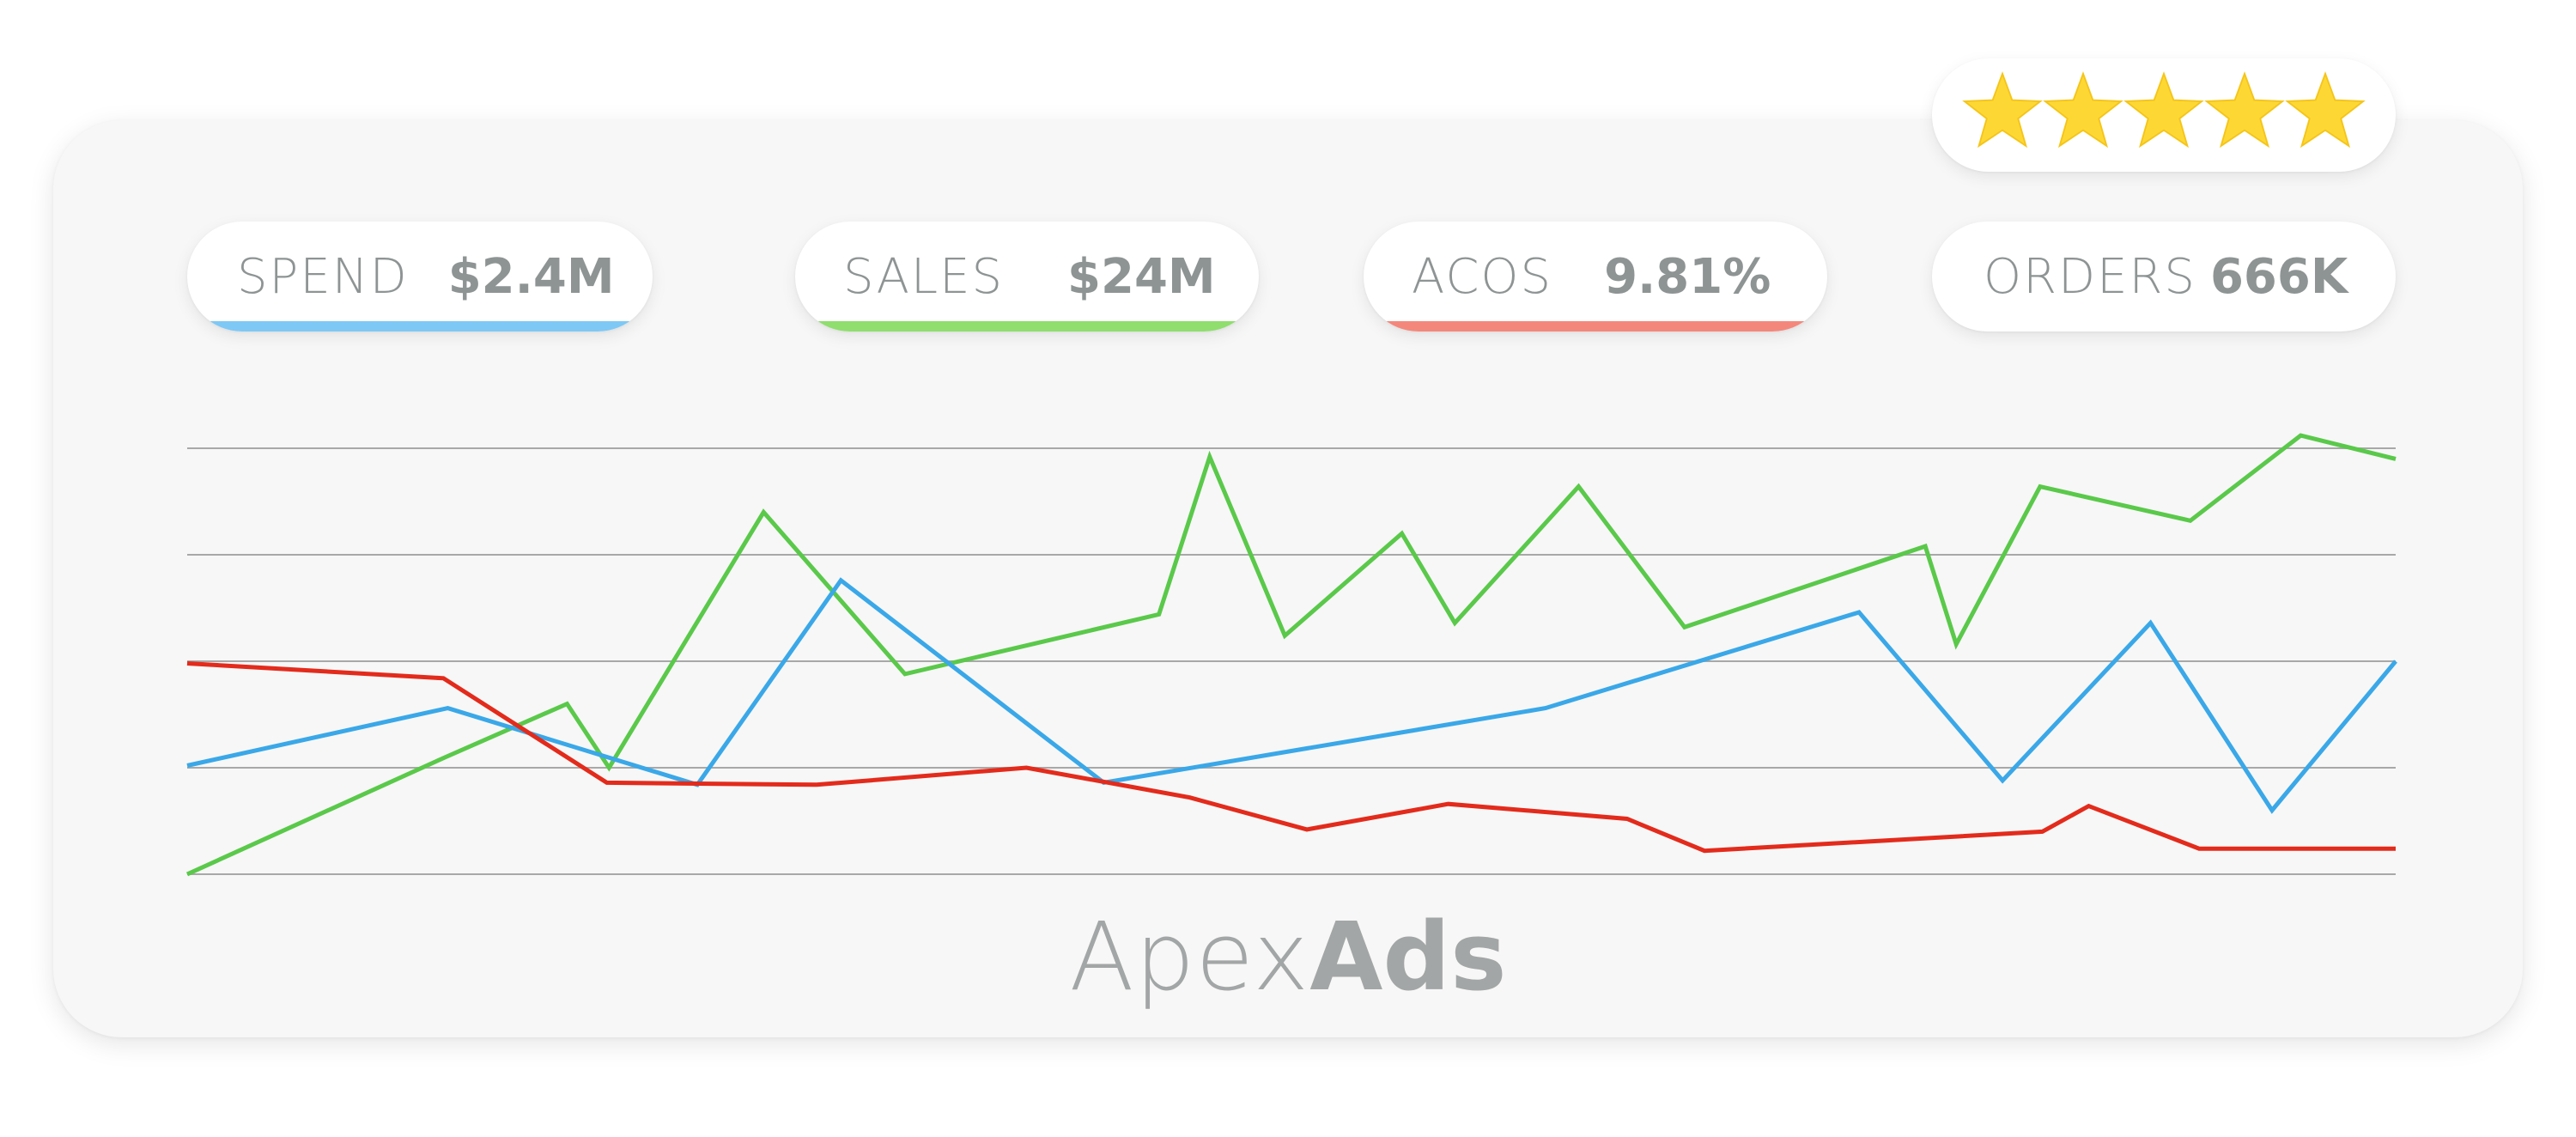 The image size is (2576, 1137). Describe the element at coordinates (323, 276) in the screenshot. I see `metric-label: SPEND` at that location.